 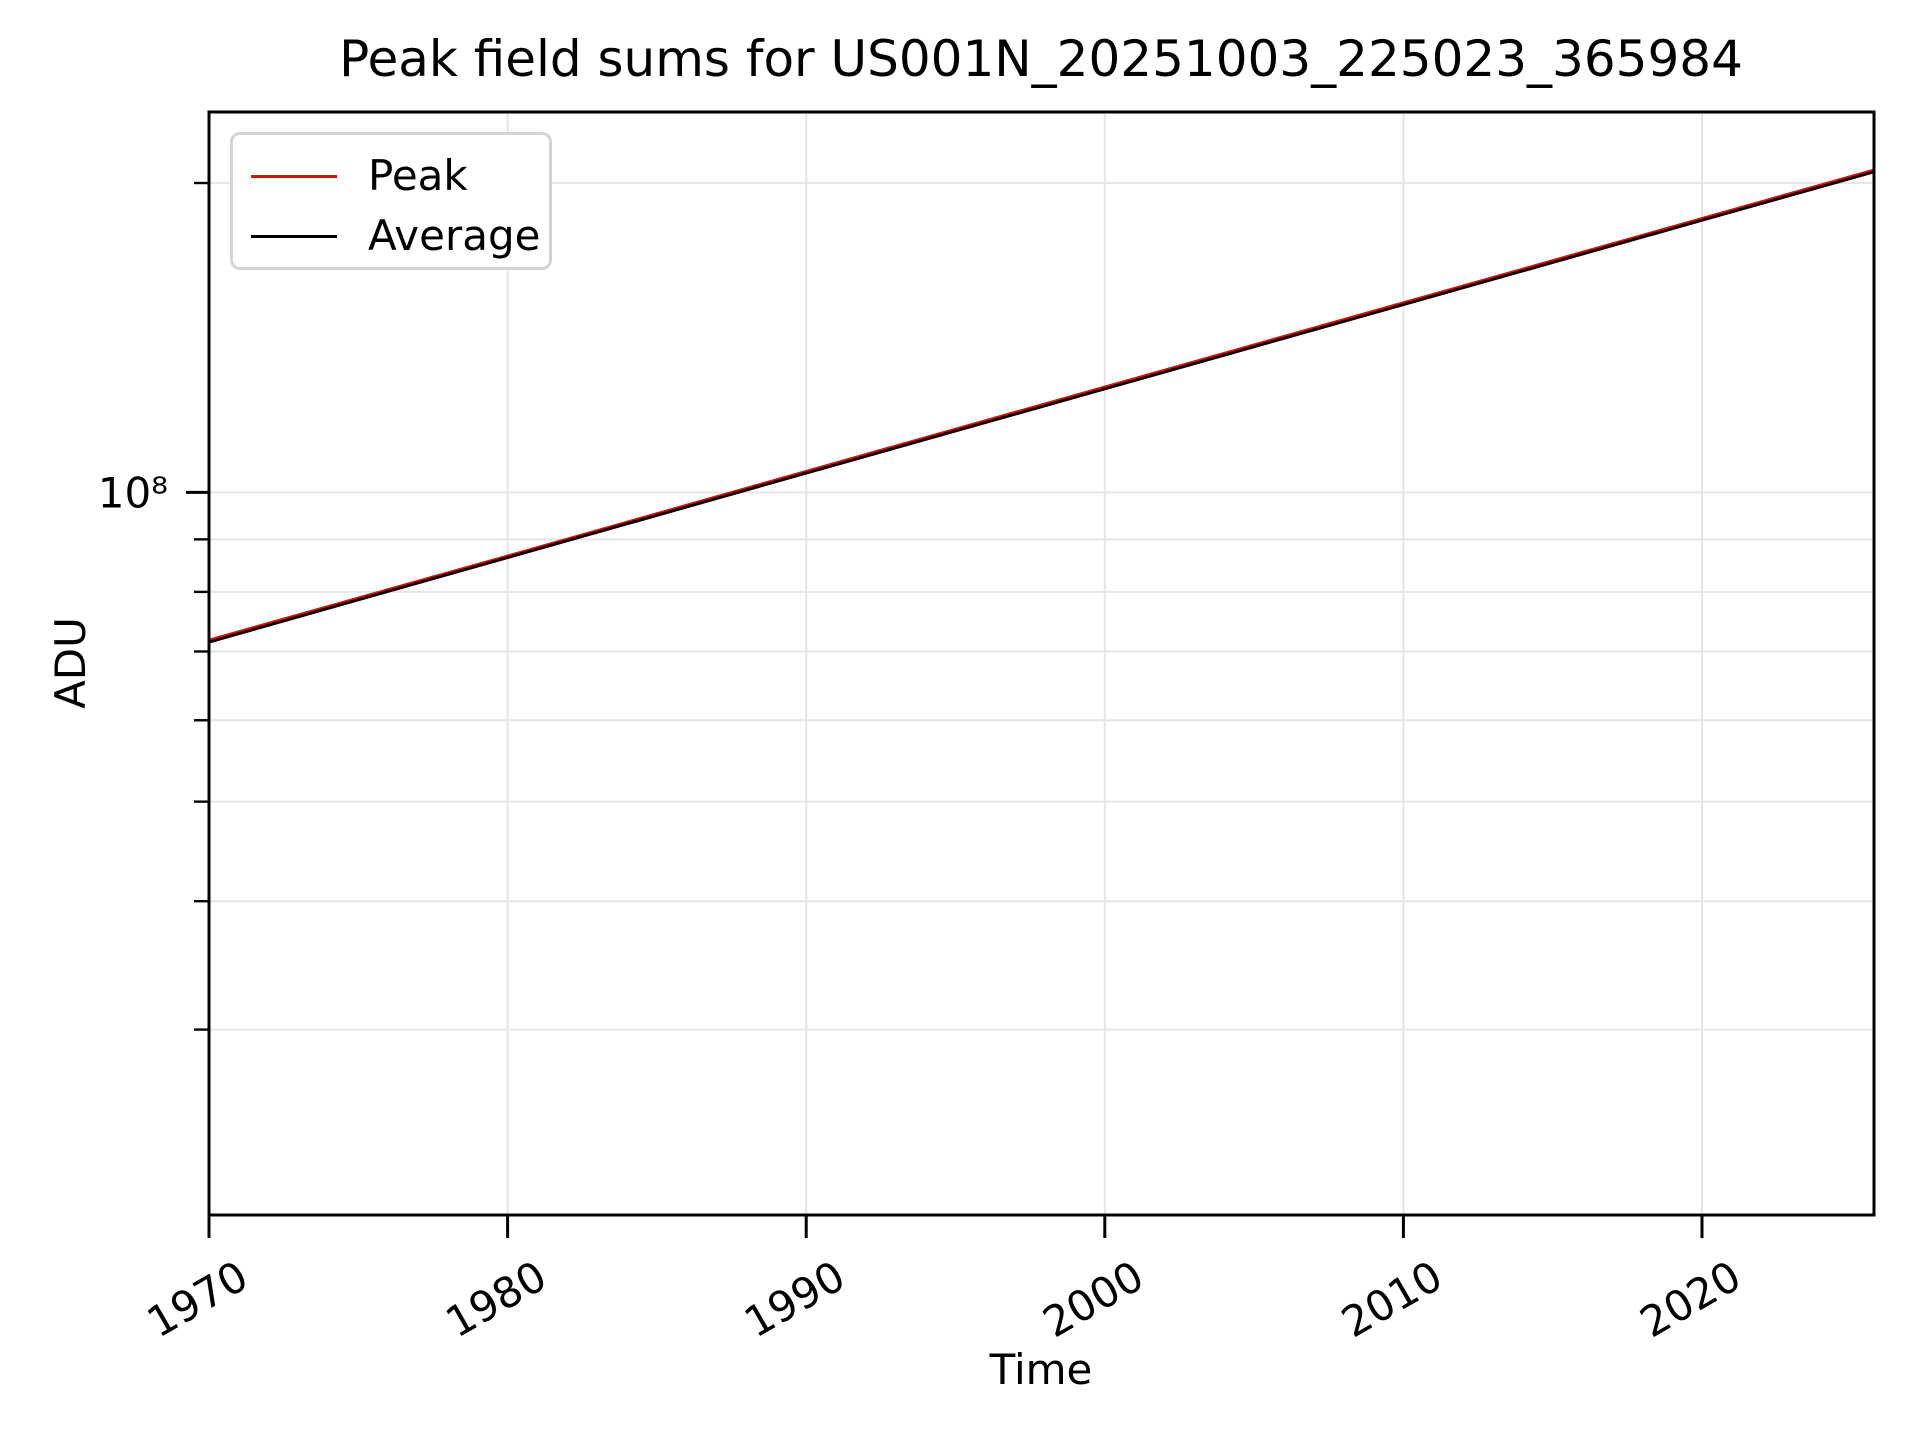 I want to click on legend-item-average: Average, so click(x=400, y=236).